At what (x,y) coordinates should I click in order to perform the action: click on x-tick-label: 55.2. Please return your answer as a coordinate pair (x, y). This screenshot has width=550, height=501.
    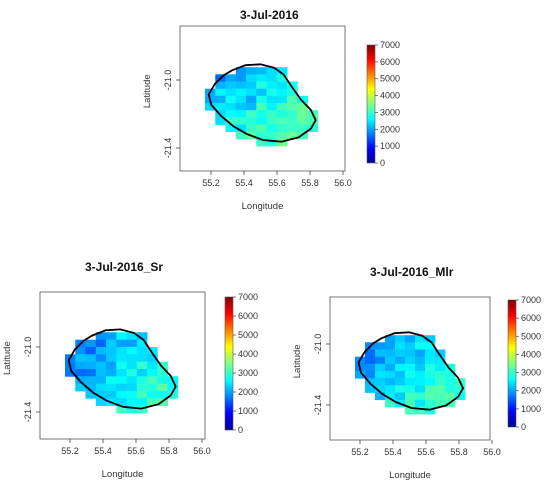
    Looking at the image, I should click on (70, 451).